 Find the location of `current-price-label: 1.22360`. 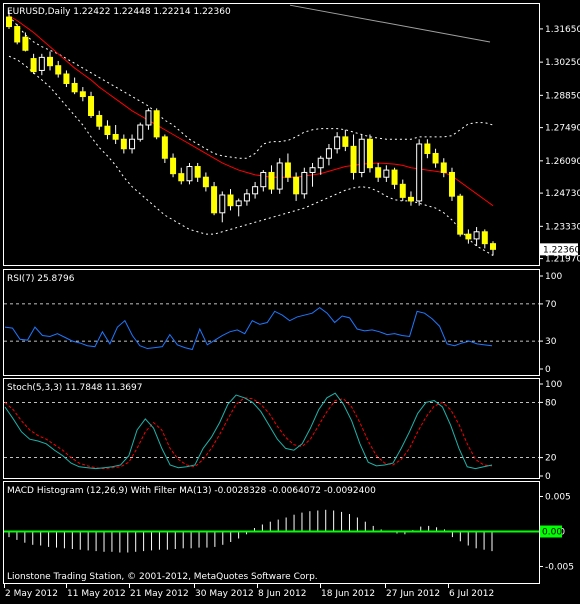

current-price-label: 1.22360 is located at coordinates (561, 250).